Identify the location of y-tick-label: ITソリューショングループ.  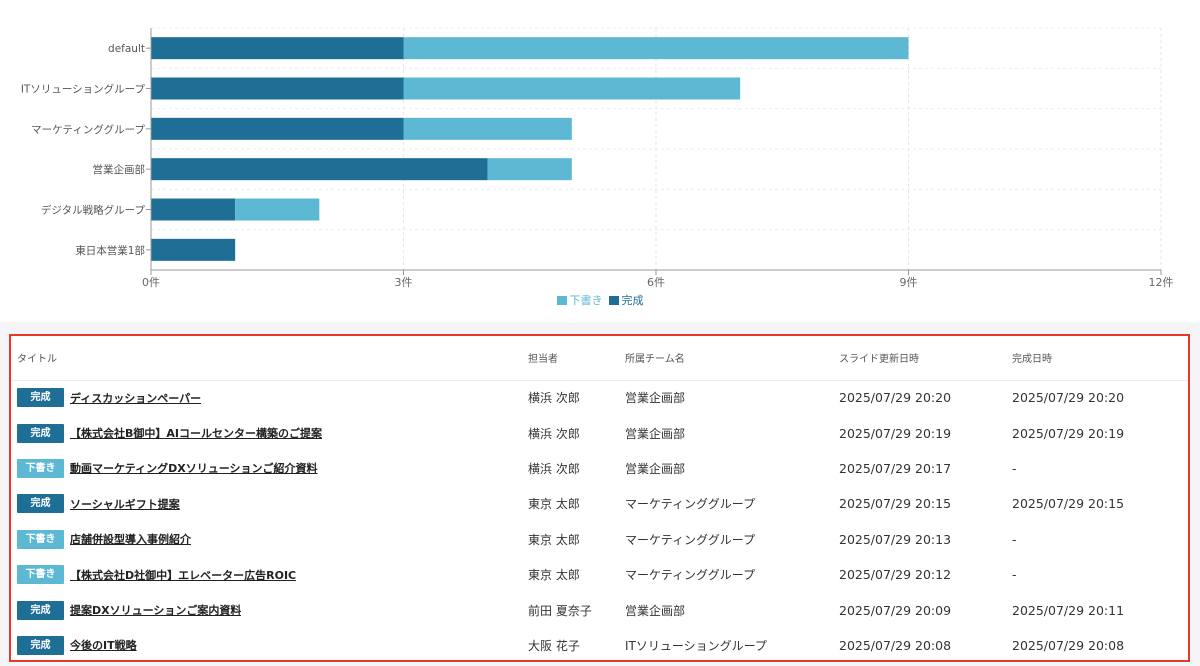
(83, 89).